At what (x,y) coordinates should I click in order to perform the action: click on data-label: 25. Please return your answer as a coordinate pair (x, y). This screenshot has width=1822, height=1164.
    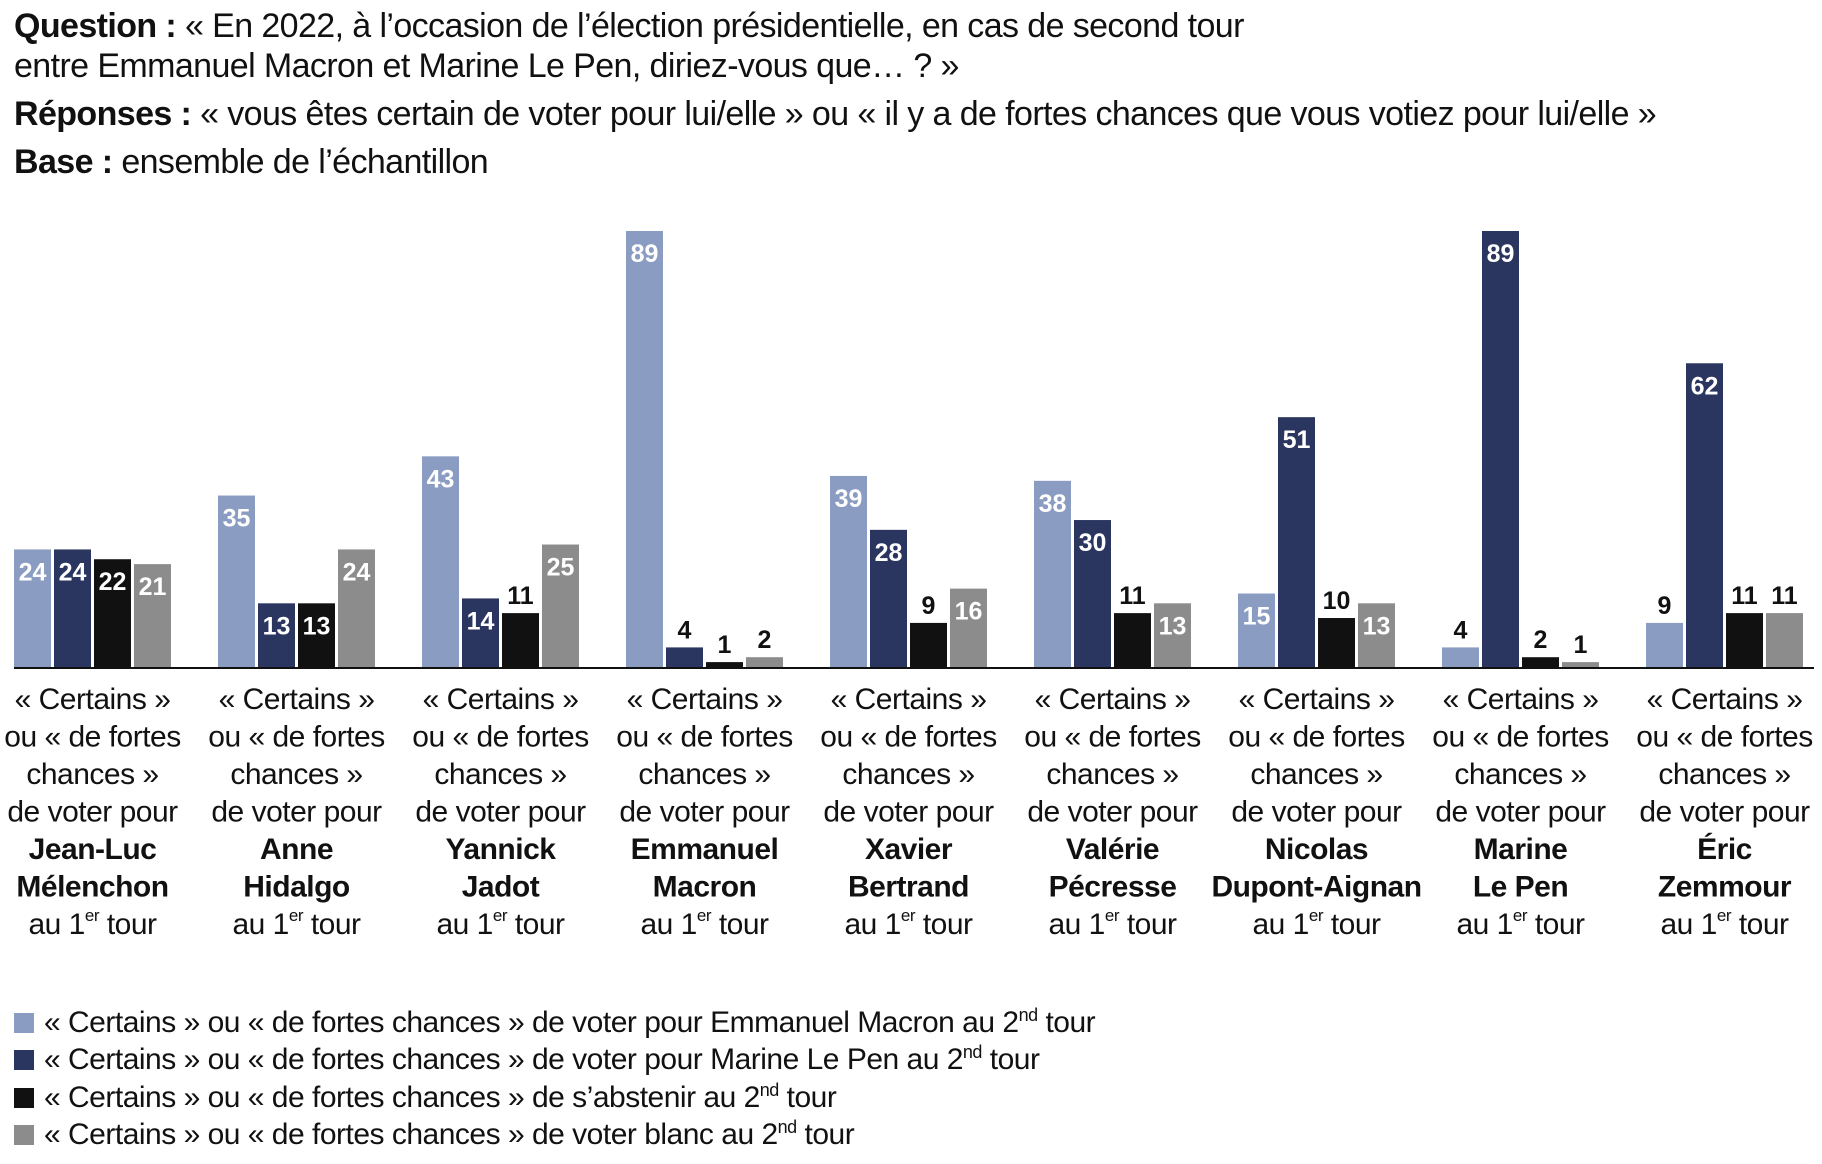
    Looking at the image, I should click on (561, 568).